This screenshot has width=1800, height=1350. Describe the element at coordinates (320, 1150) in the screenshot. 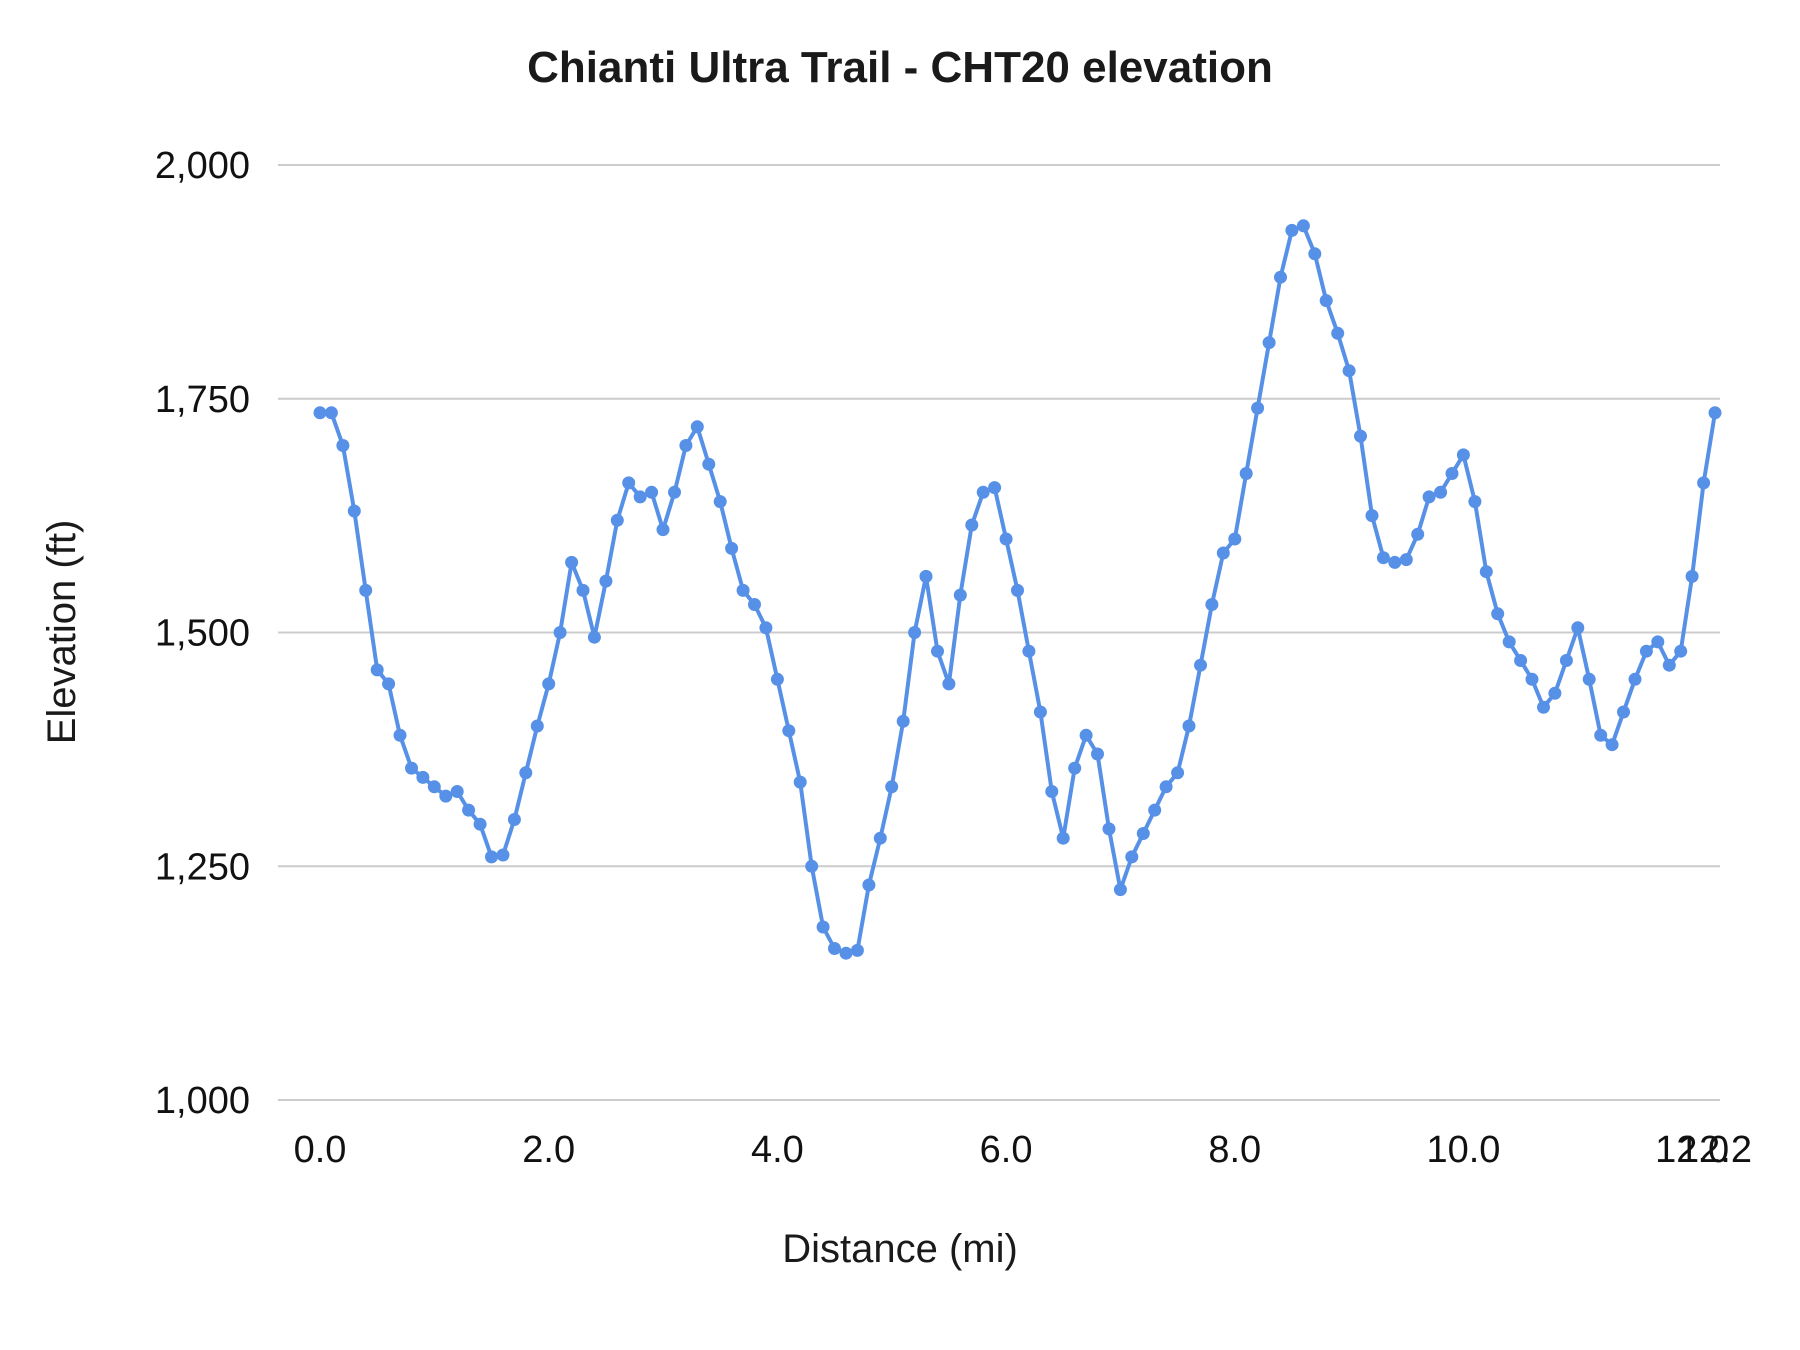

I see `x-tick-label: 0.0` at that location.